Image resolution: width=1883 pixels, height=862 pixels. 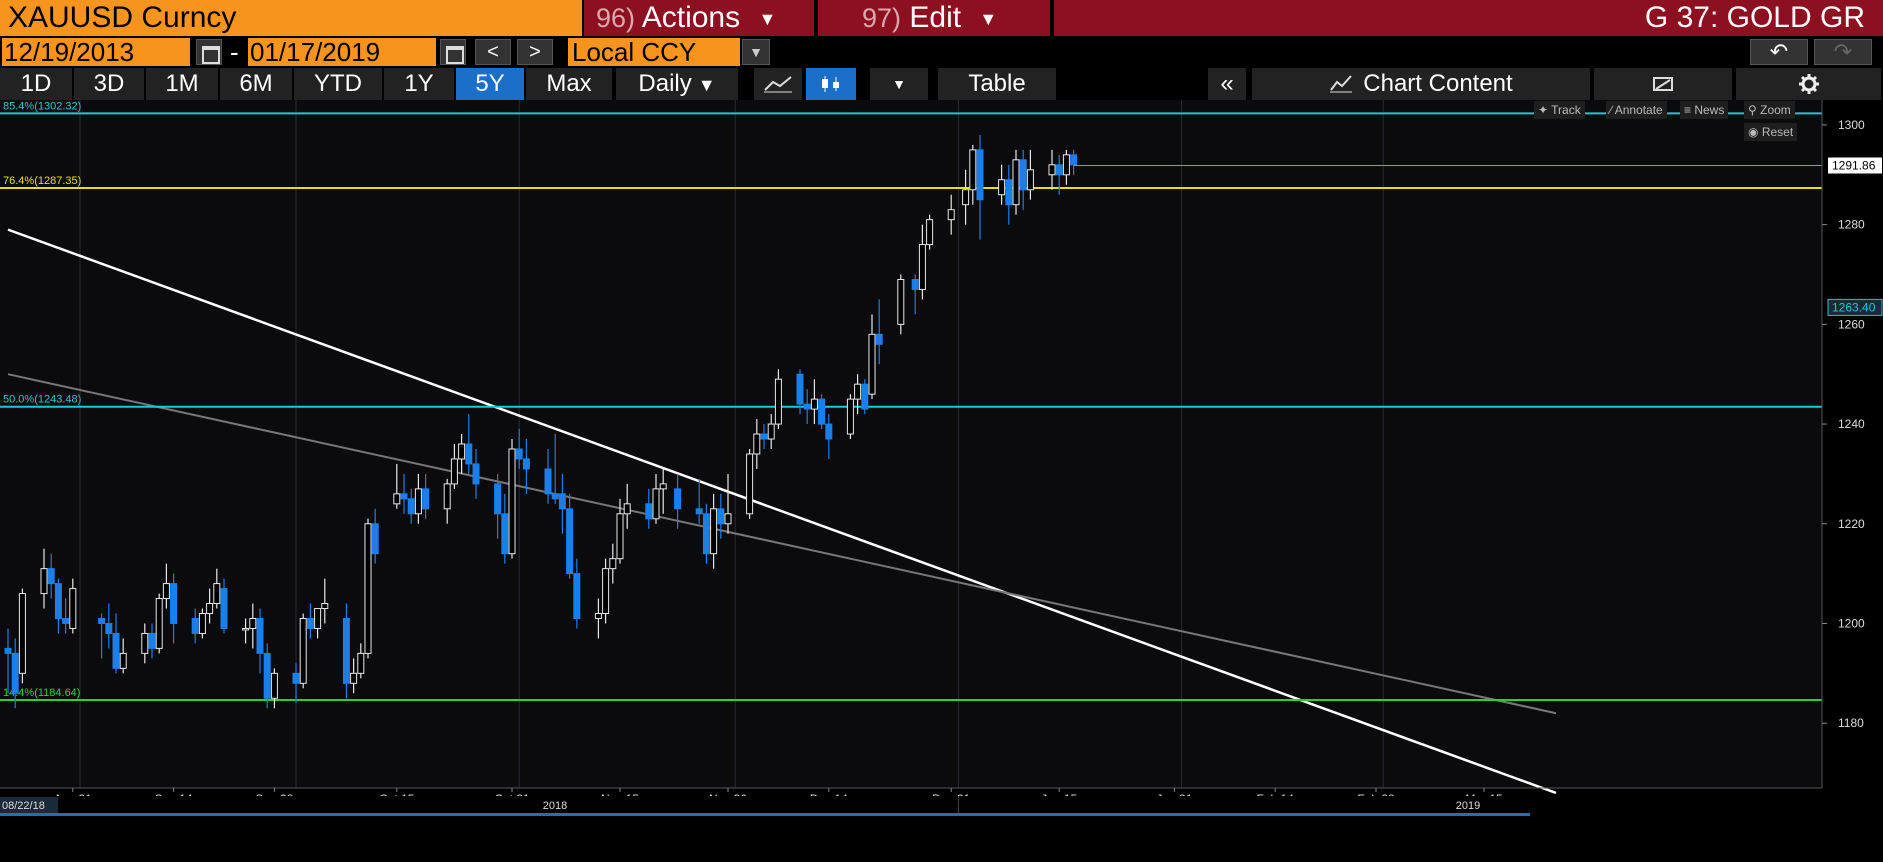 What do you see at coordinates (900, 84) in the screenshot?
I see `chart-type-dropdown: ▼` at bounding box center [900, 84].